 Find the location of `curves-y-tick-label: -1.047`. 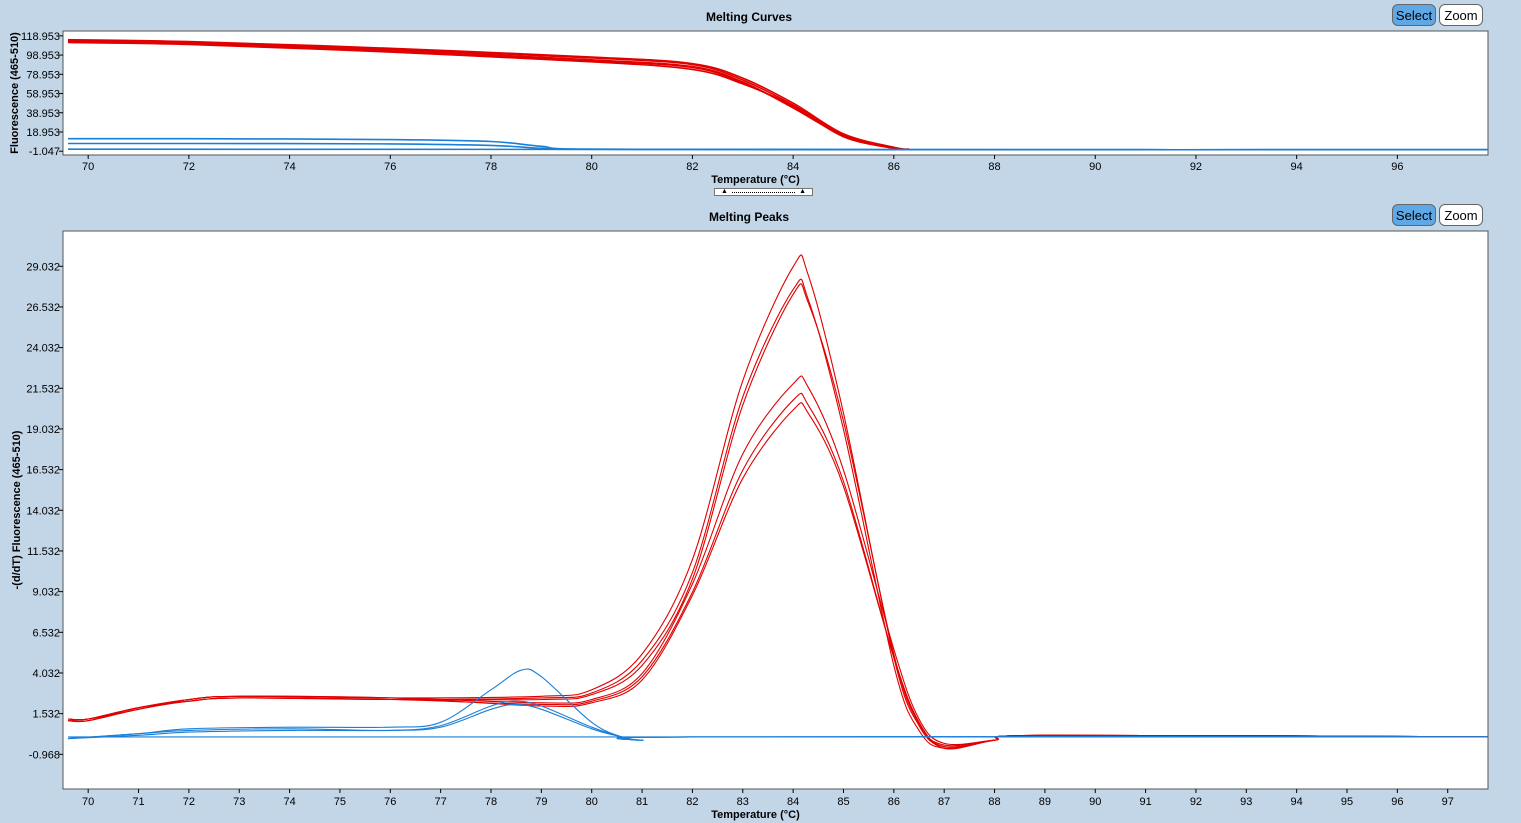

curves-y-tick-label: -1.047 is located at coordinates (44, 152).